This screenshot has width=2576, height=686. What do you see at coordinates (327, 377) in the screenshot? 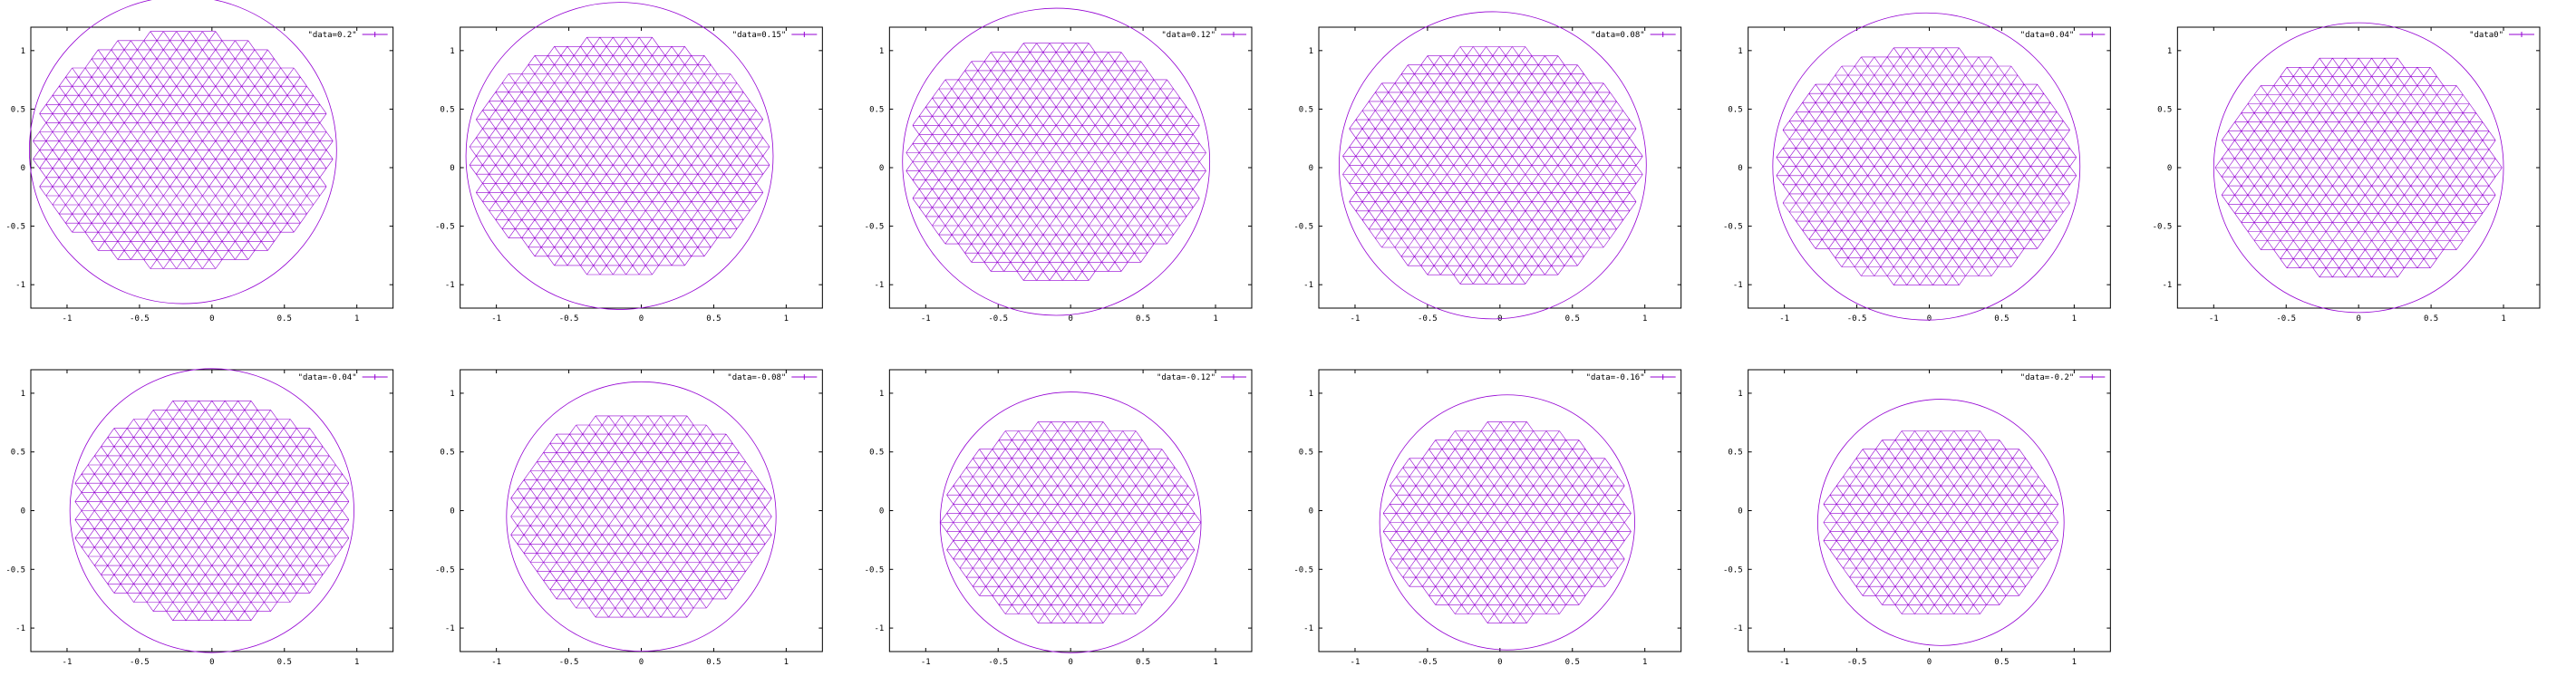
I see `legend-label: "data=-0.04"` at bounding box center [327, 377].